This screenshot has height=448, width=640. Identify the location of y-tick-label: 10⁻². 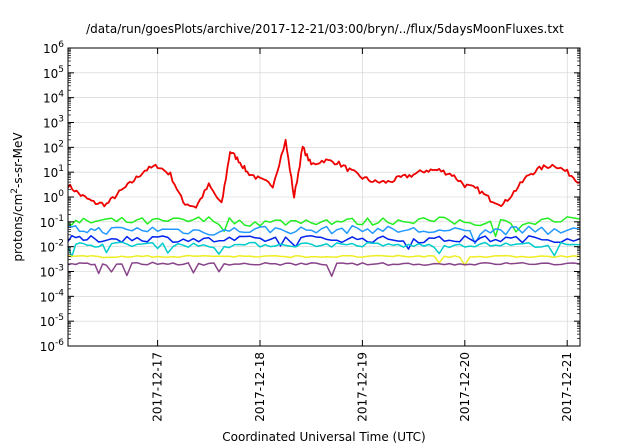
(52, 247).